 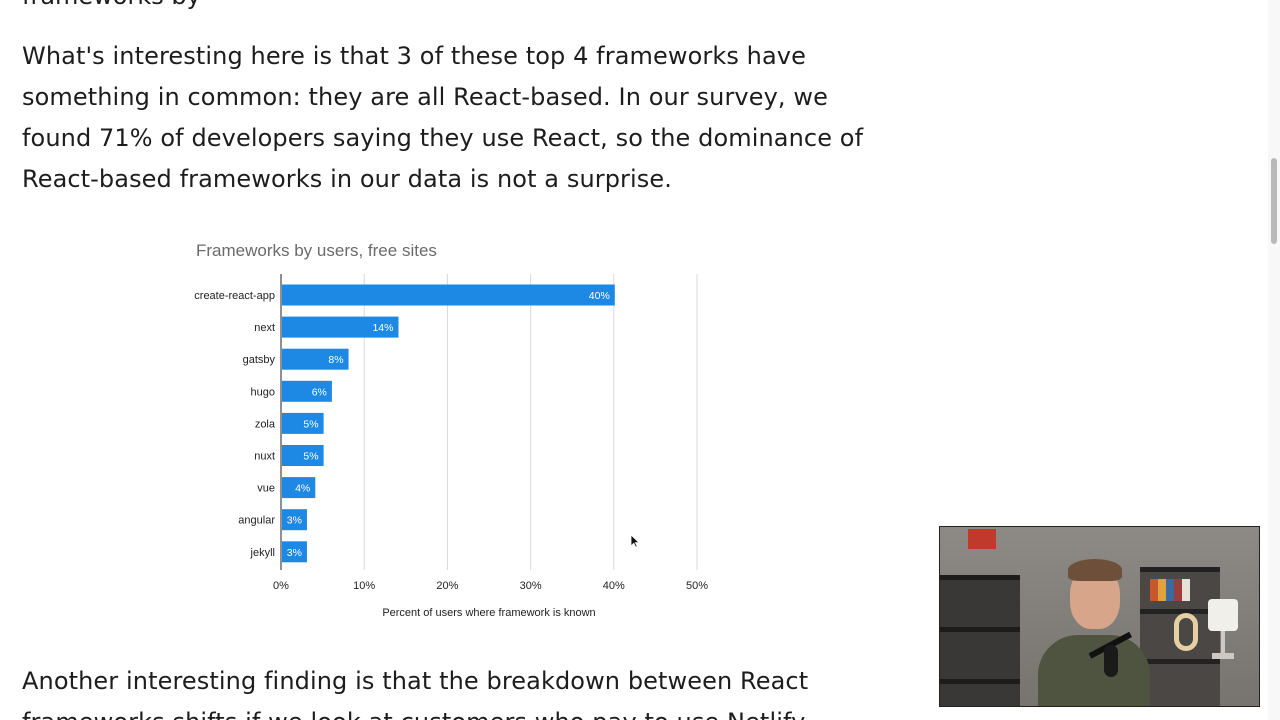 I want to click on category-label: jekyll, so click(x=262, y=553).